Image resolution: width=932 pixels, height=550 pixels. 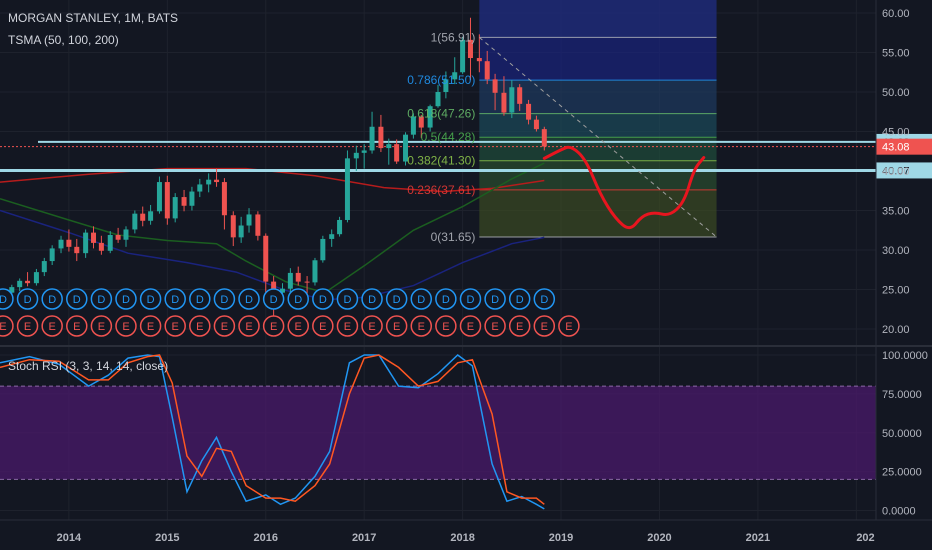 I want to click on trend-line, so click(x=598, y=137).